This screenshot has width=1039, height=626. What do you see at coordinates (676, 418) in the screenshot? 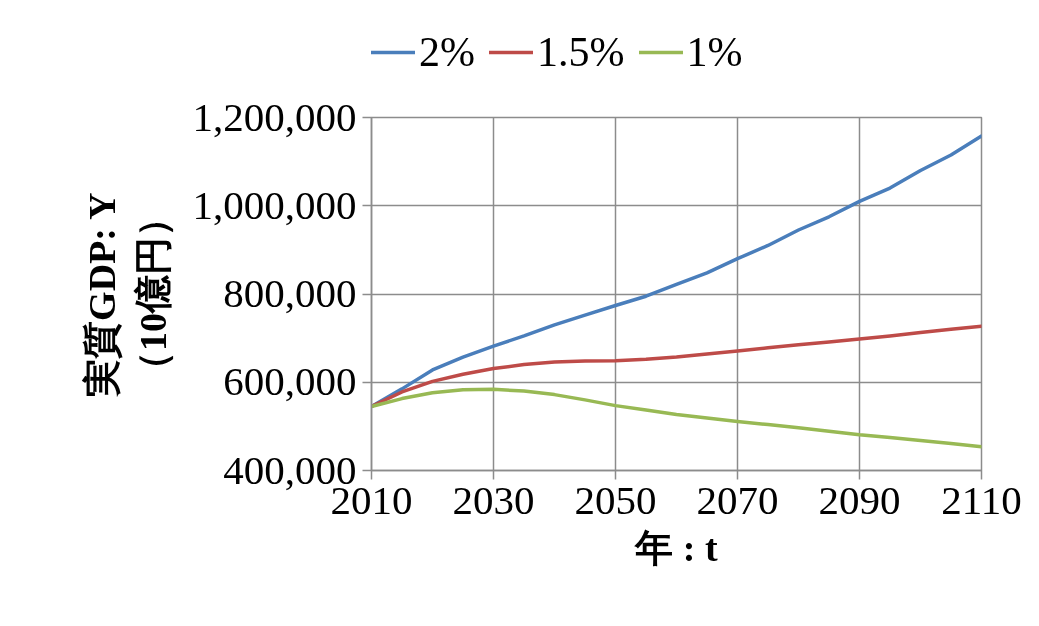
I see `line-series` at bounding box center [676, 418].